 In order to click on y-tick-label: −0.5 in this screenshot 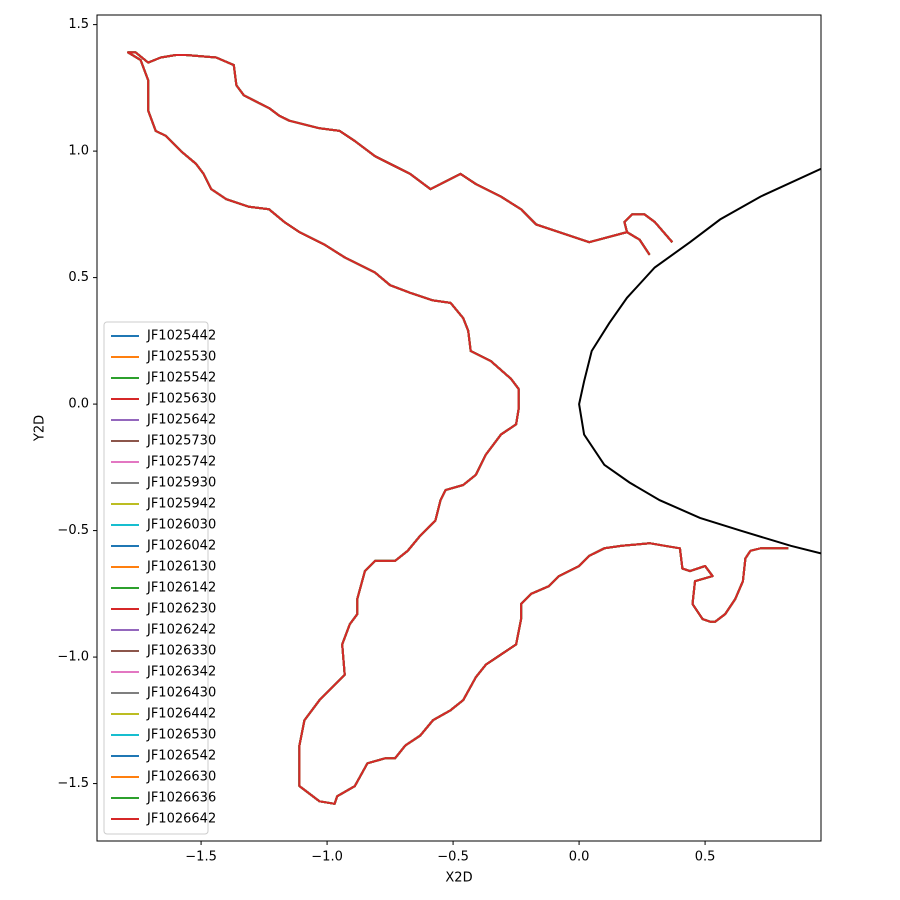, I will do `click(73, 530)`.